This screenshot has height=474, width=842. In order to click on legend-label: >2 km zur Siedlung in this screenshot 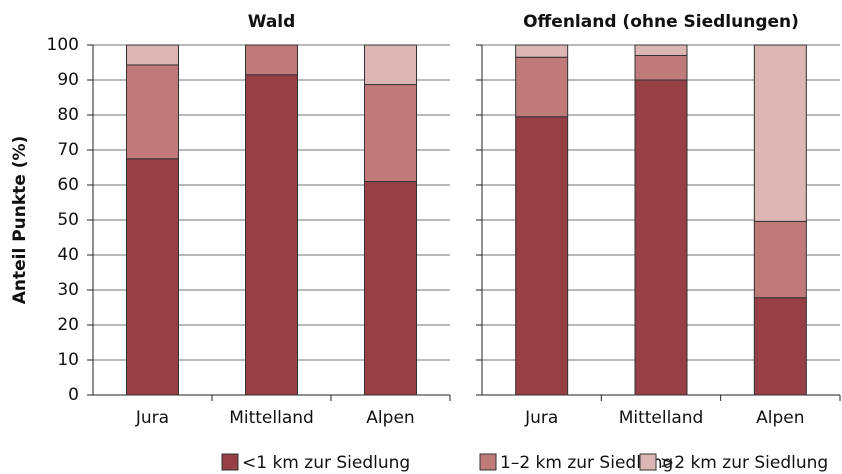, I will do `click(744, 463)`.